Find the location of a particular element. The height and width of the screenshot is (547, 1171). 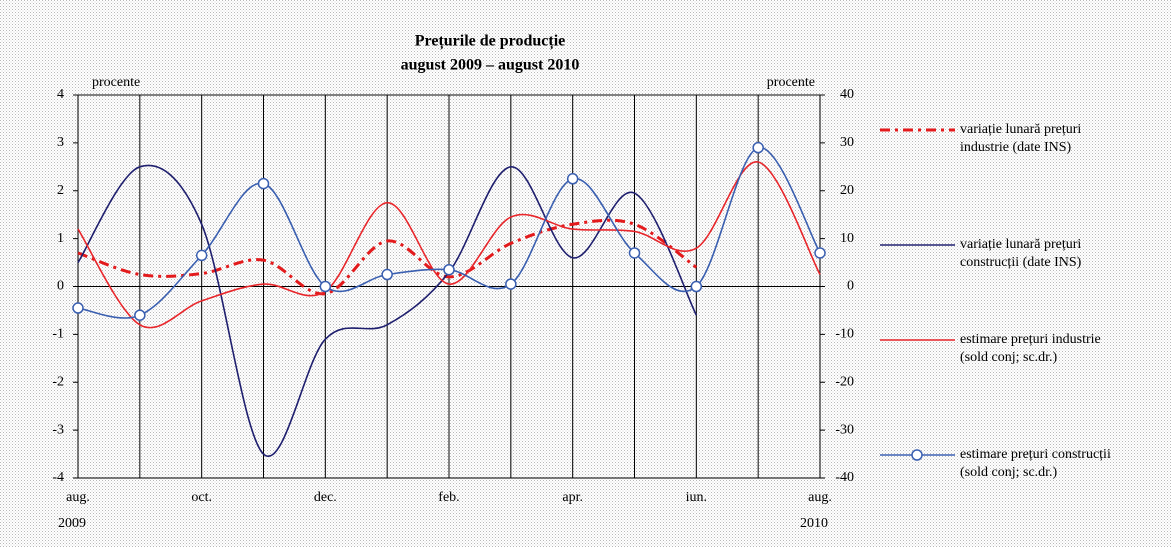

legend-marker is located at coordinates (917, 455).